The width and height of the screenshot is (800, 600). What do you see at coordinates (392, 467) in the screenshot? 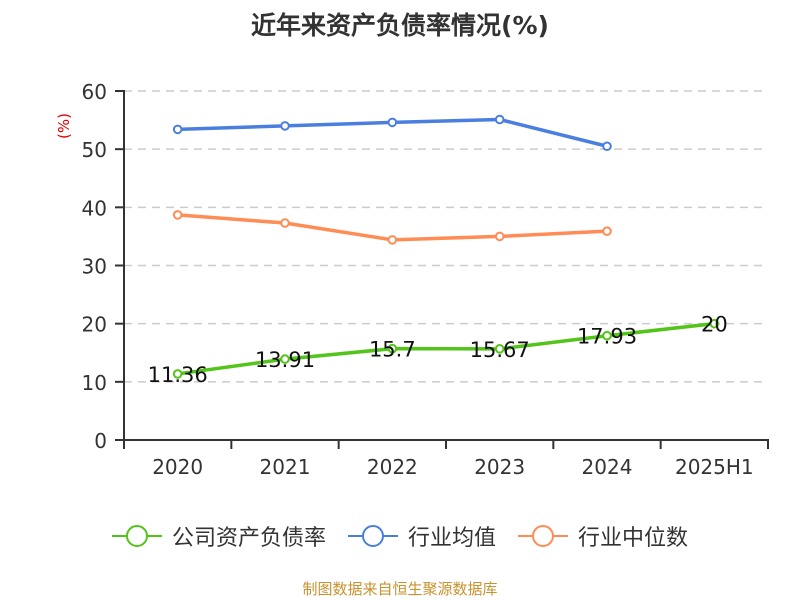
I see `x-tick-label: 2022` at bounding box center [392, 467].